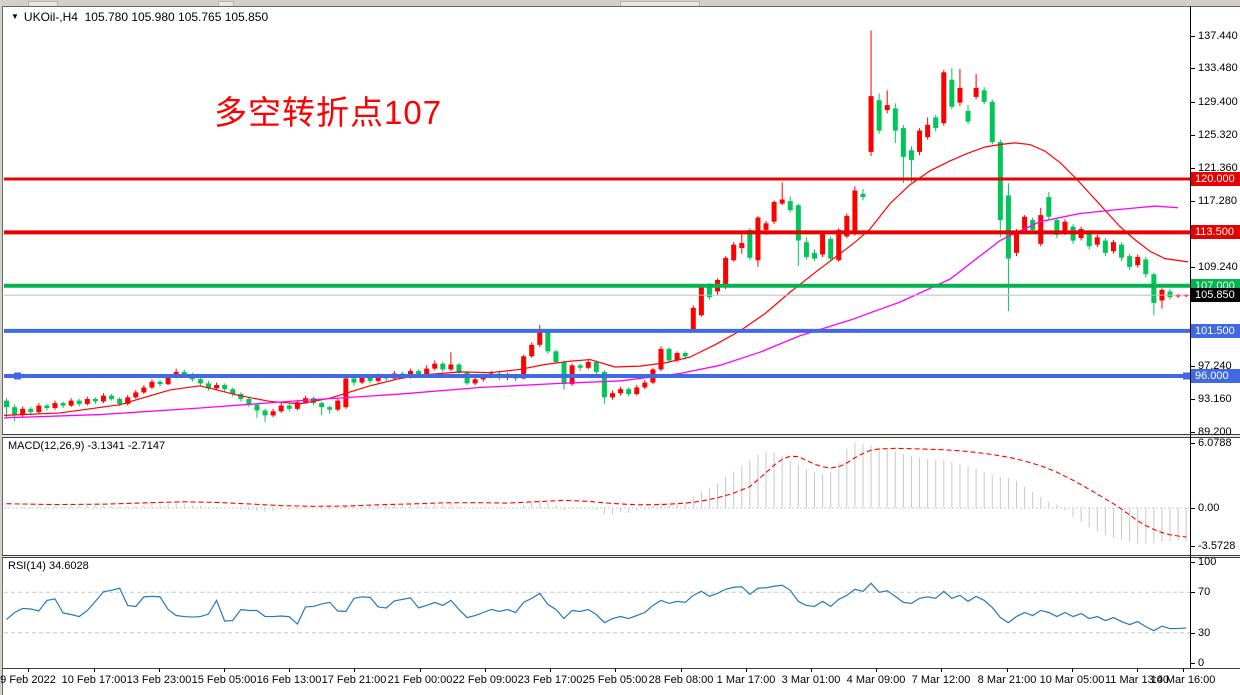 Image resolution: width=1240 pixels, height=695 pixels. I want to click on price-level-badge: 96.000, so click(1215, 375).